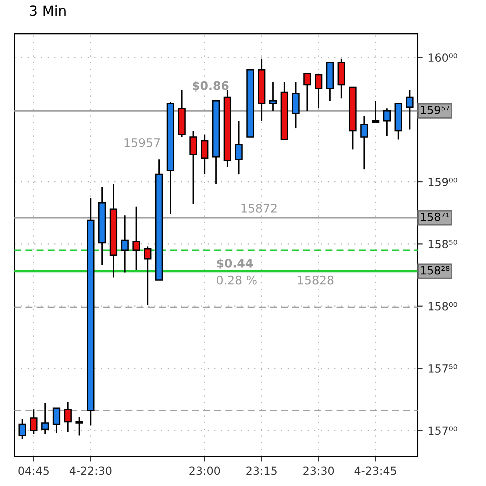  Describe the element at coordinates (33, 471) in the screenshot. I see `x-tick-label: 04:45` at that location.